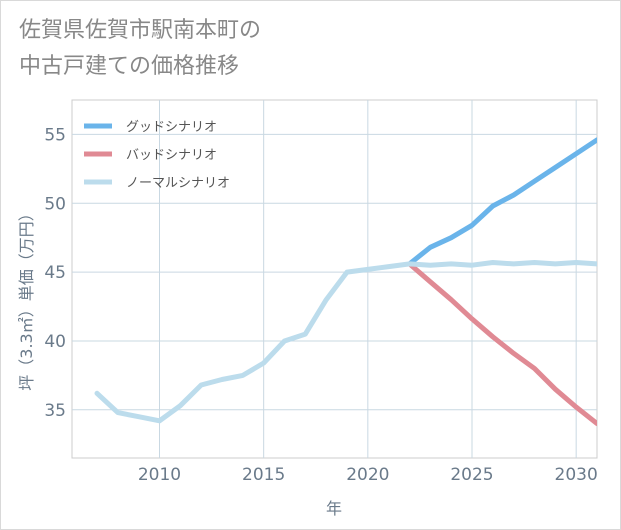  Describe the element at coordinates (471, 475) in the screenshot. I see `x-tick-label: 2025` at that location.